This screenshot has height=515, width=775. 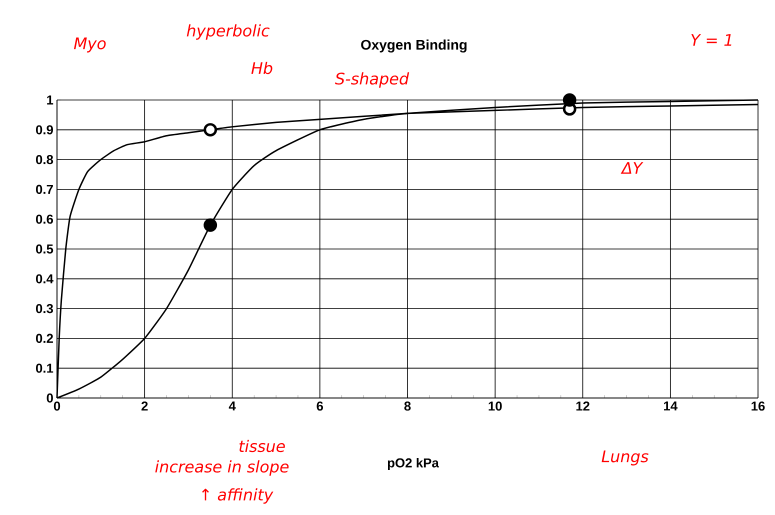 I want to click on x-tick-label: 8, so click(x=407, y=406).